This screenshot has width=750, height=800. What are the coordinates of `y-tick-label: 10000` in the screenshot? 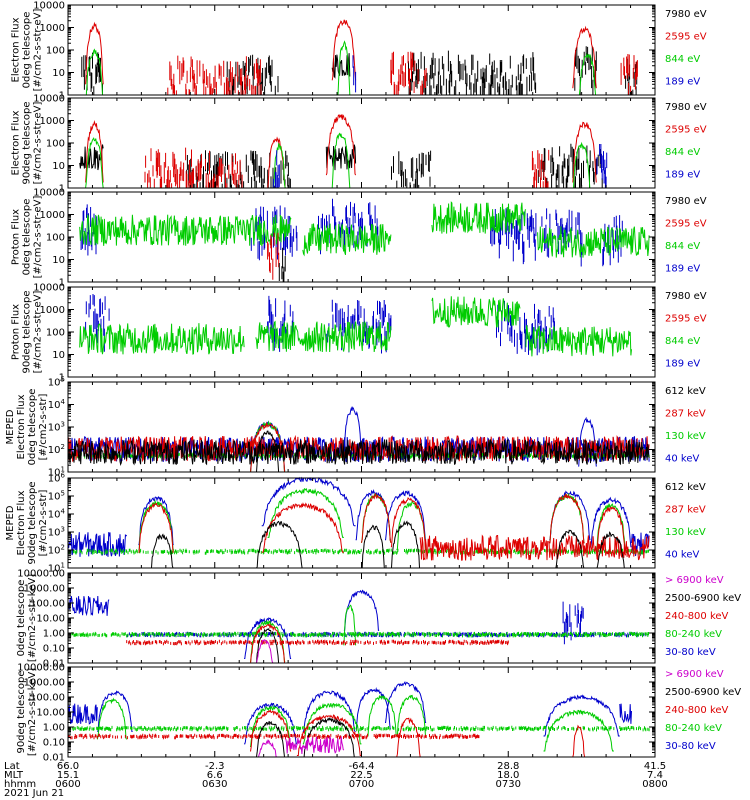 It's located at (49, 193).